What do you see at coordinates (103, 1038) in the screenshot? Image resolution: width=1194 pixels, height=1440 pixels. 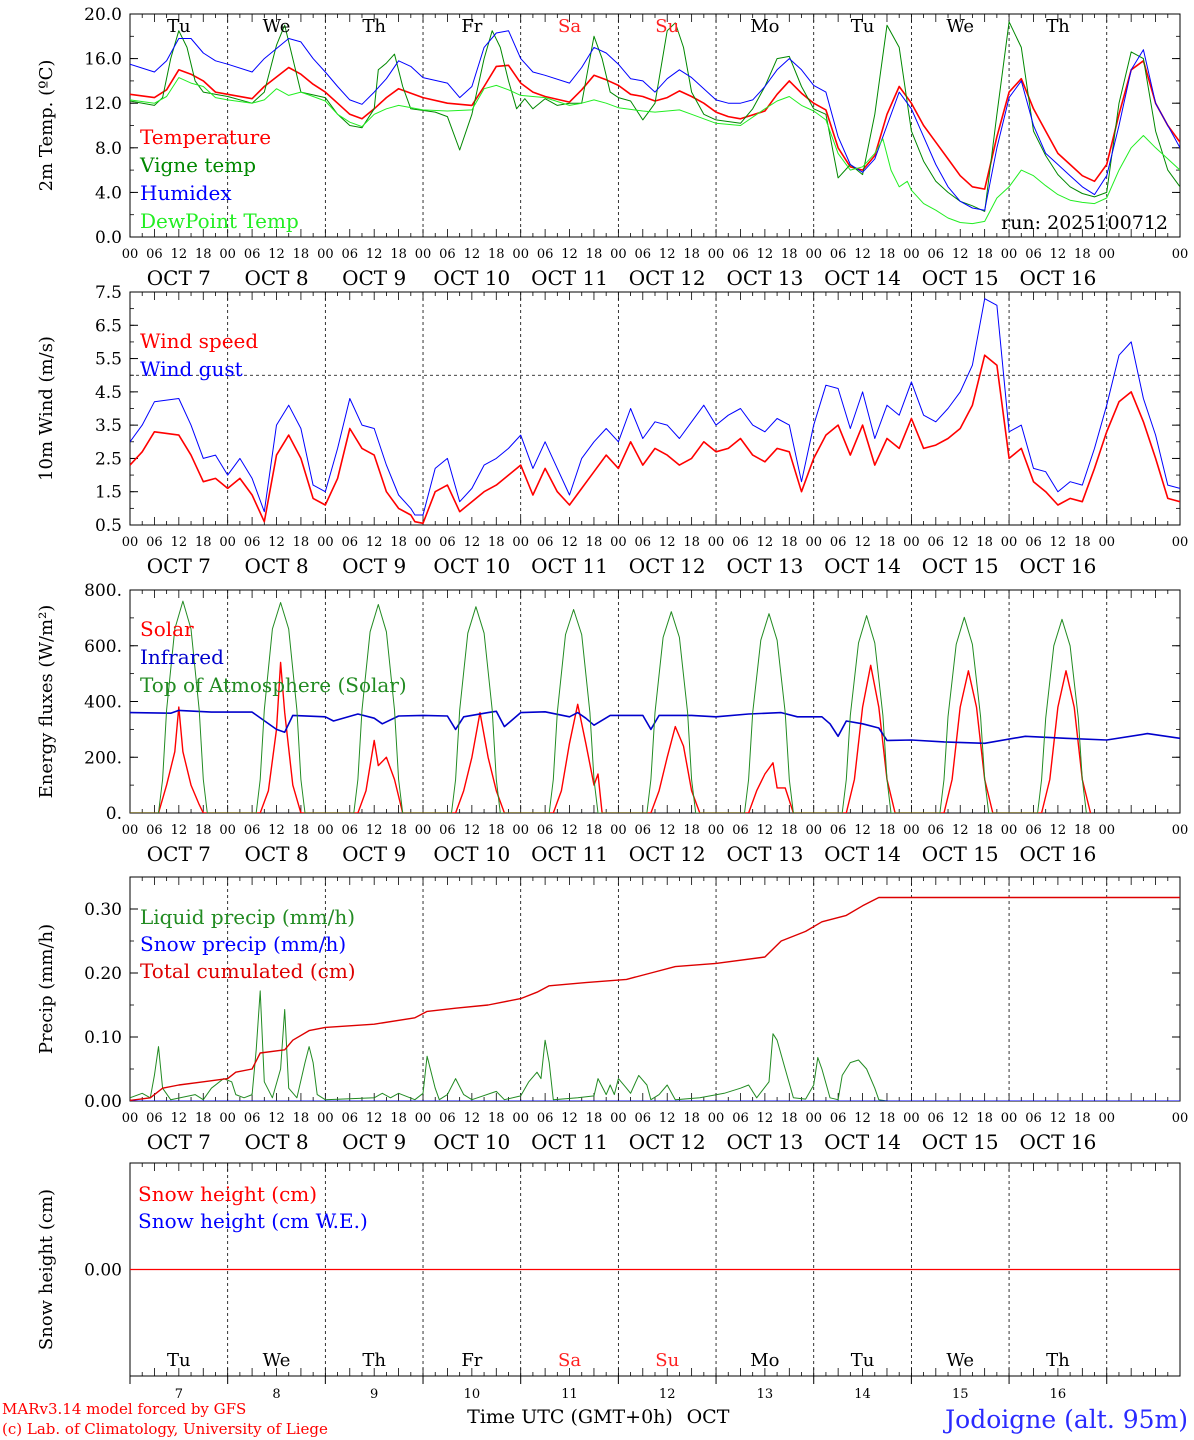 I see `y-tick-label: 0.10` at bounding box center [103, 1038].